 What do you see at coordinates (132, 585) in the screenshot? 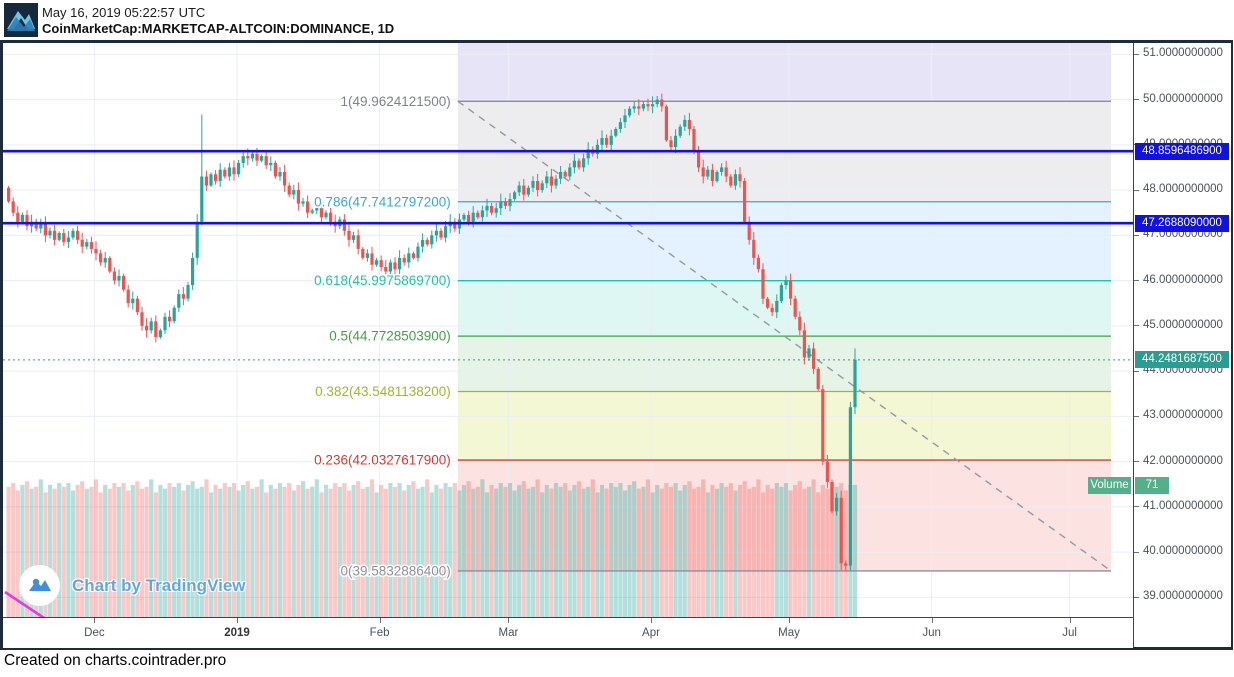
I see `tradingview-watermark: Chart by TradingView` at bounding box center [132, 585].